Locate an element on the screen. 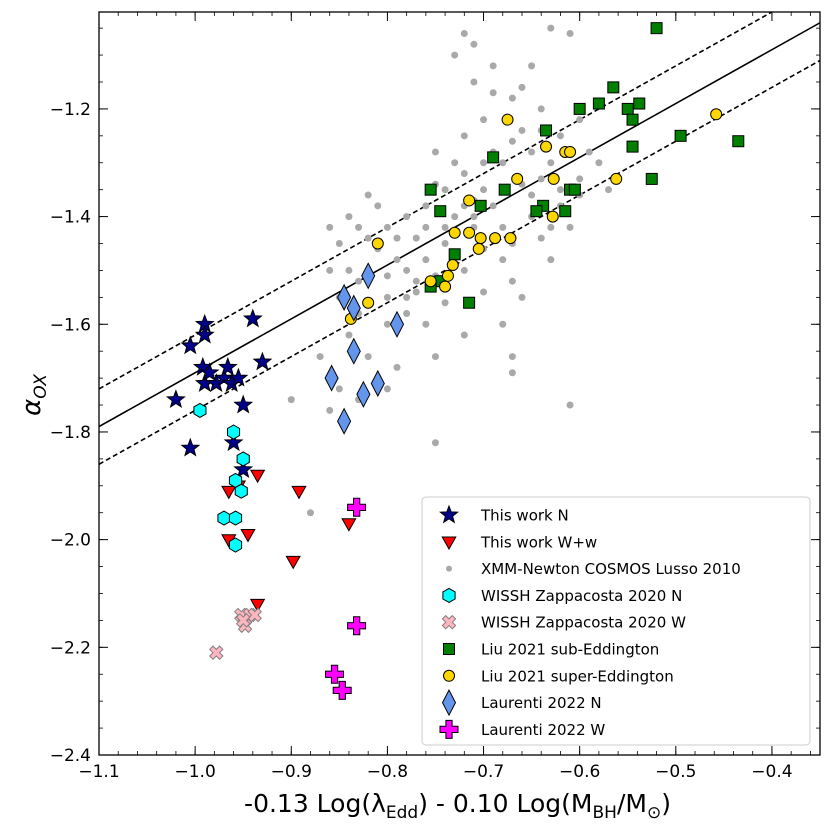  legend-label: Liu 2021 super-Eddington is located at coordinates (577, 676).